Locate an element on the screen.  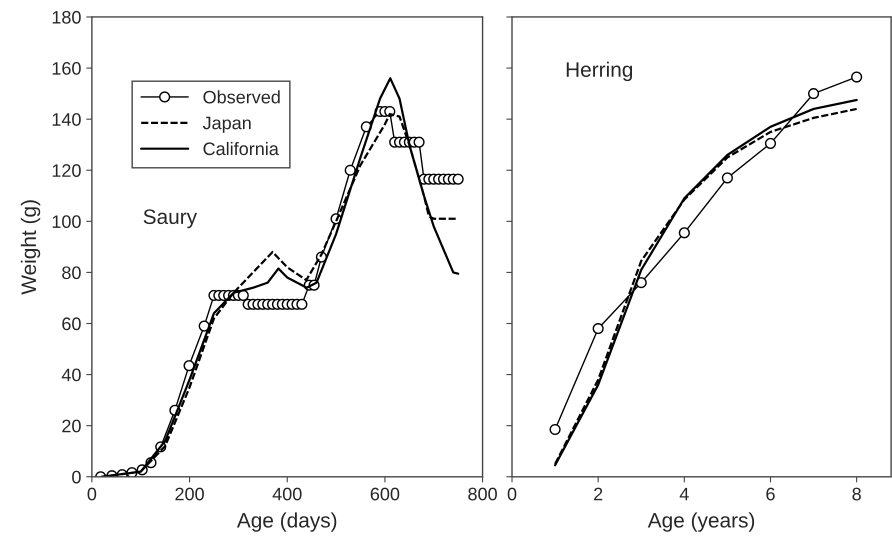
y-tick-label: 120 is located at coordinates (66, 170).